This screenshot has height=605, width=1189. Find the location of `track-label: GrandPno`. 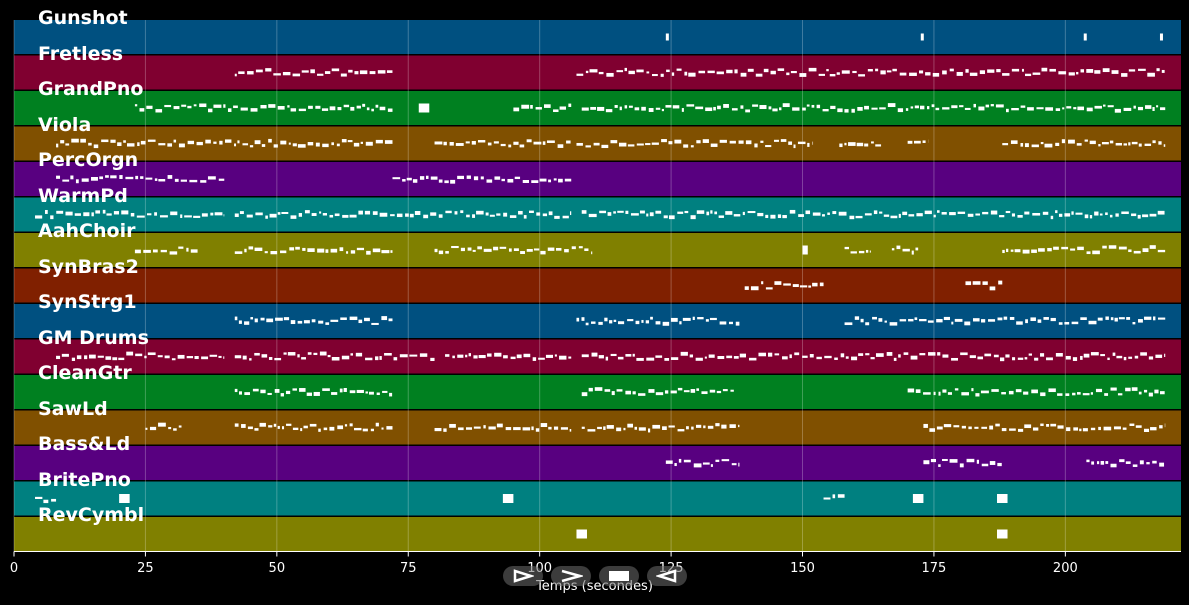

track-label: GrandPno is located at coordinates (91, 89).